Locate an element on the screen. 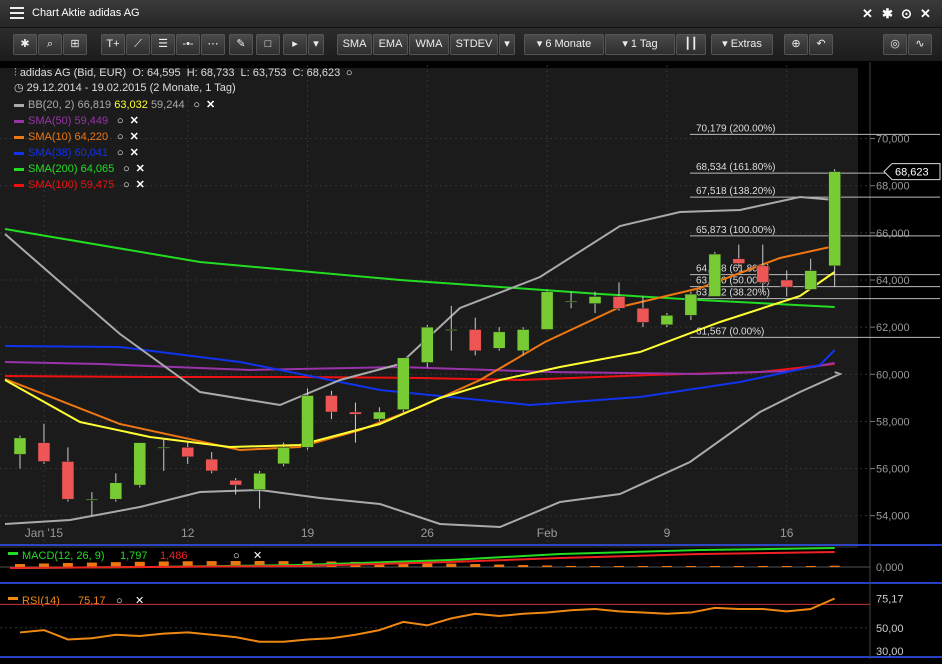  wave-icon: ∿ is located at coordinates (920, 44).